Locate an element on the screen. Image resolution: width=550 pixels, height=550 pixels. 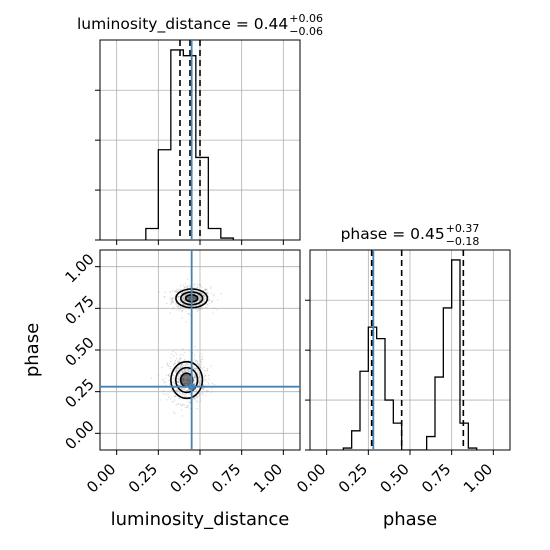
phase-hist-xtick-label-4: 1.00 is located at coordinates (478, 478).